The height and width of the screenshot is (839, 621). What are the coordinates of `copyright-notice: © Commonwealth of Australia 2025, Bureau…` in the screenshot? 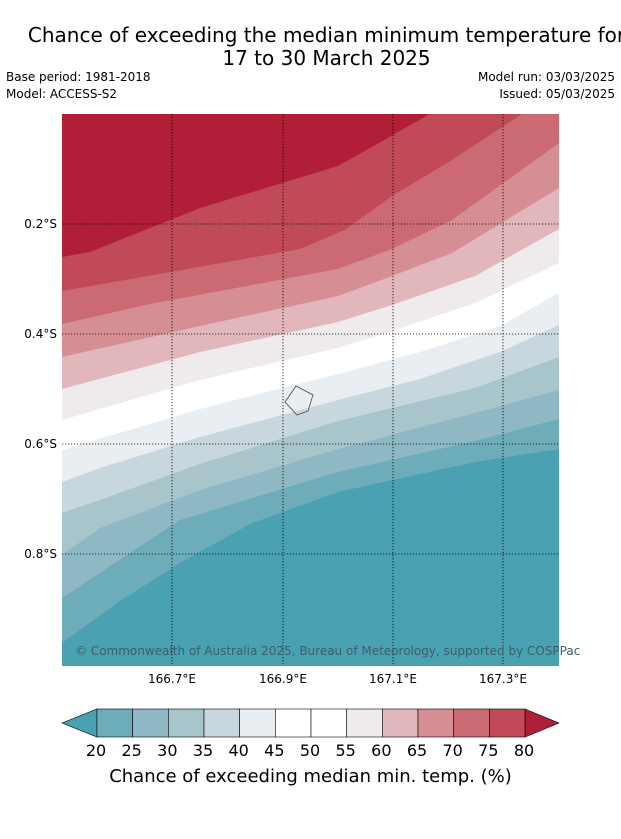 It's located at (327, 651).